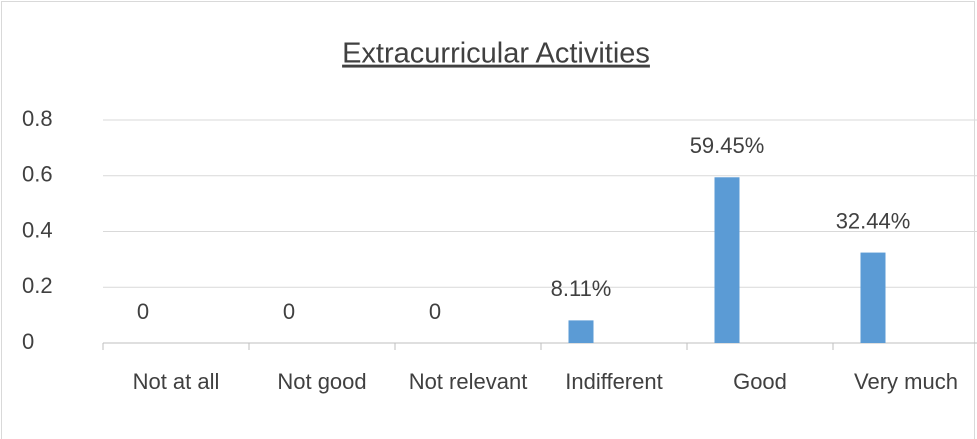 Image resolution: width=977 pixels, height=439 pixels. What do you see at coordinates (37, 229) in the screenshot?
I see `y-tick-label: 0.4` at bounding box center [37, 229].